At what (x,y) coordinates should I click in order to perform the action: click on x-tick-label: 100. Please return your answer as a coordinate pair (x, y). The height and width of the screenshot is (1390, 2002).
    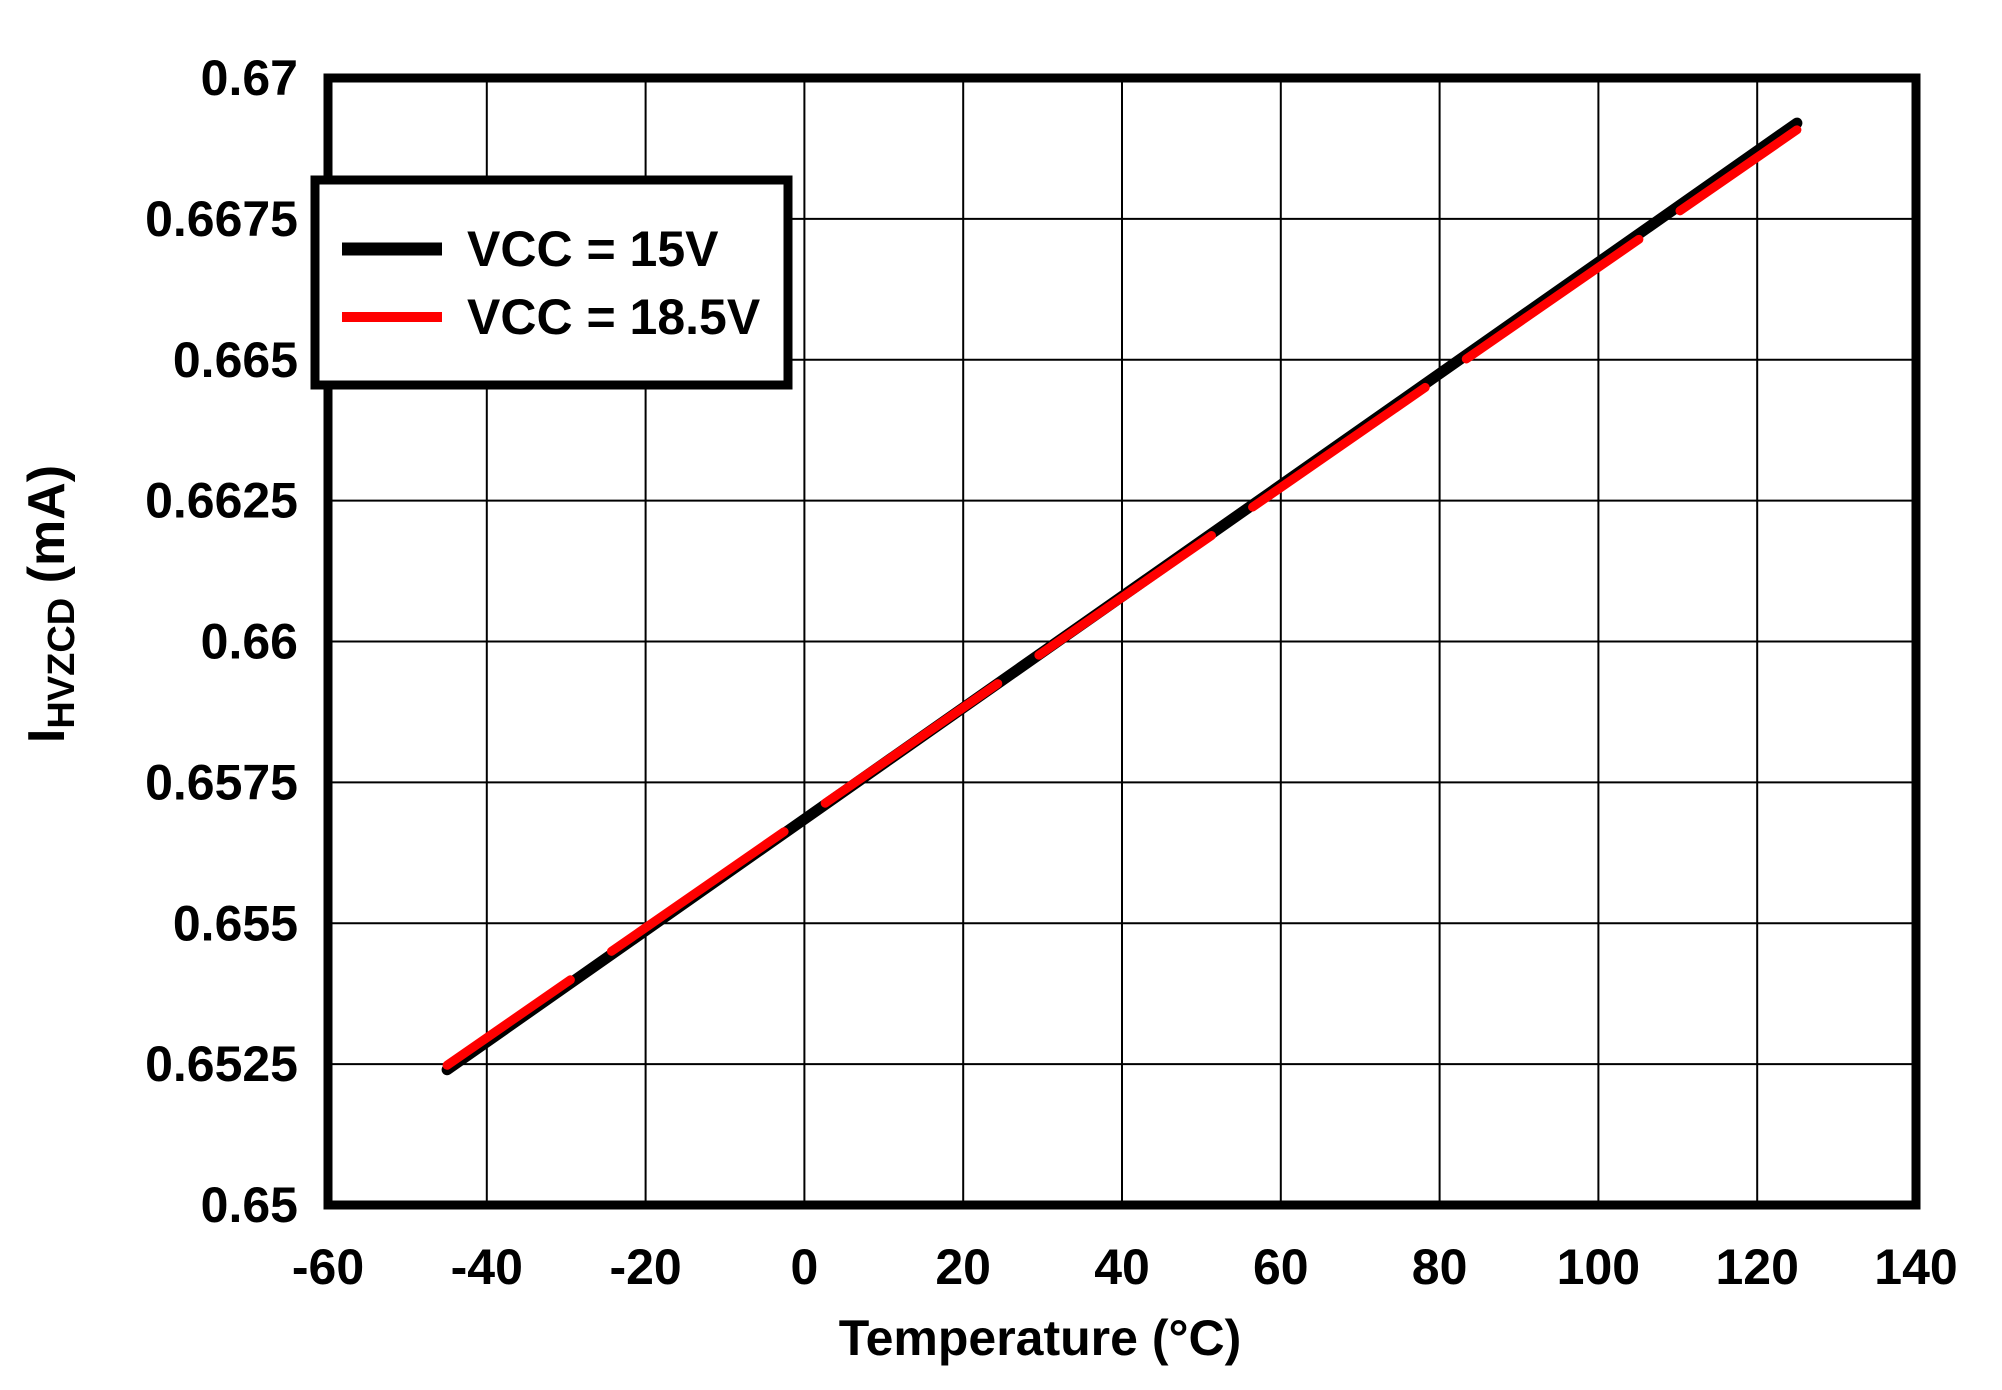
    Looking at the image, I should click on (1598, 1267).